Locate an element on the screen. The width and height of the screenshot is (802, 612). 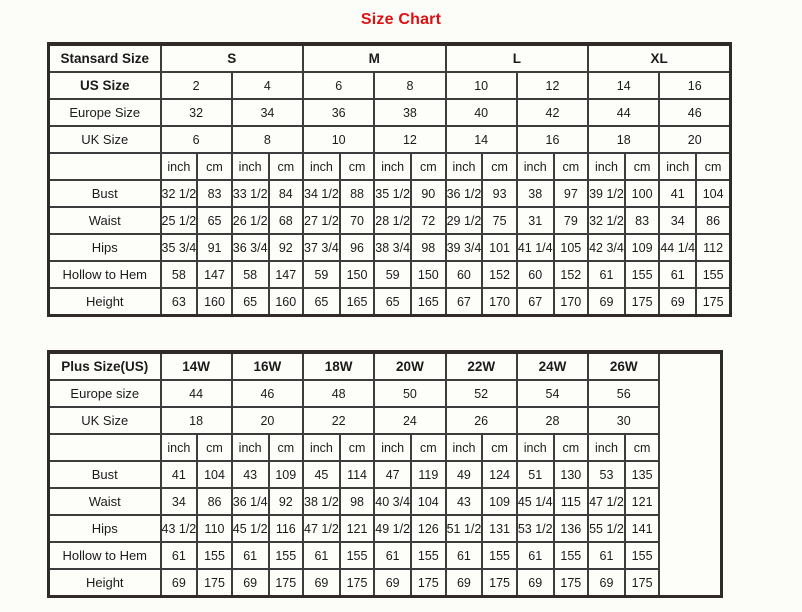
measure-value-cell: 34 is located at coordinates (678, 220).